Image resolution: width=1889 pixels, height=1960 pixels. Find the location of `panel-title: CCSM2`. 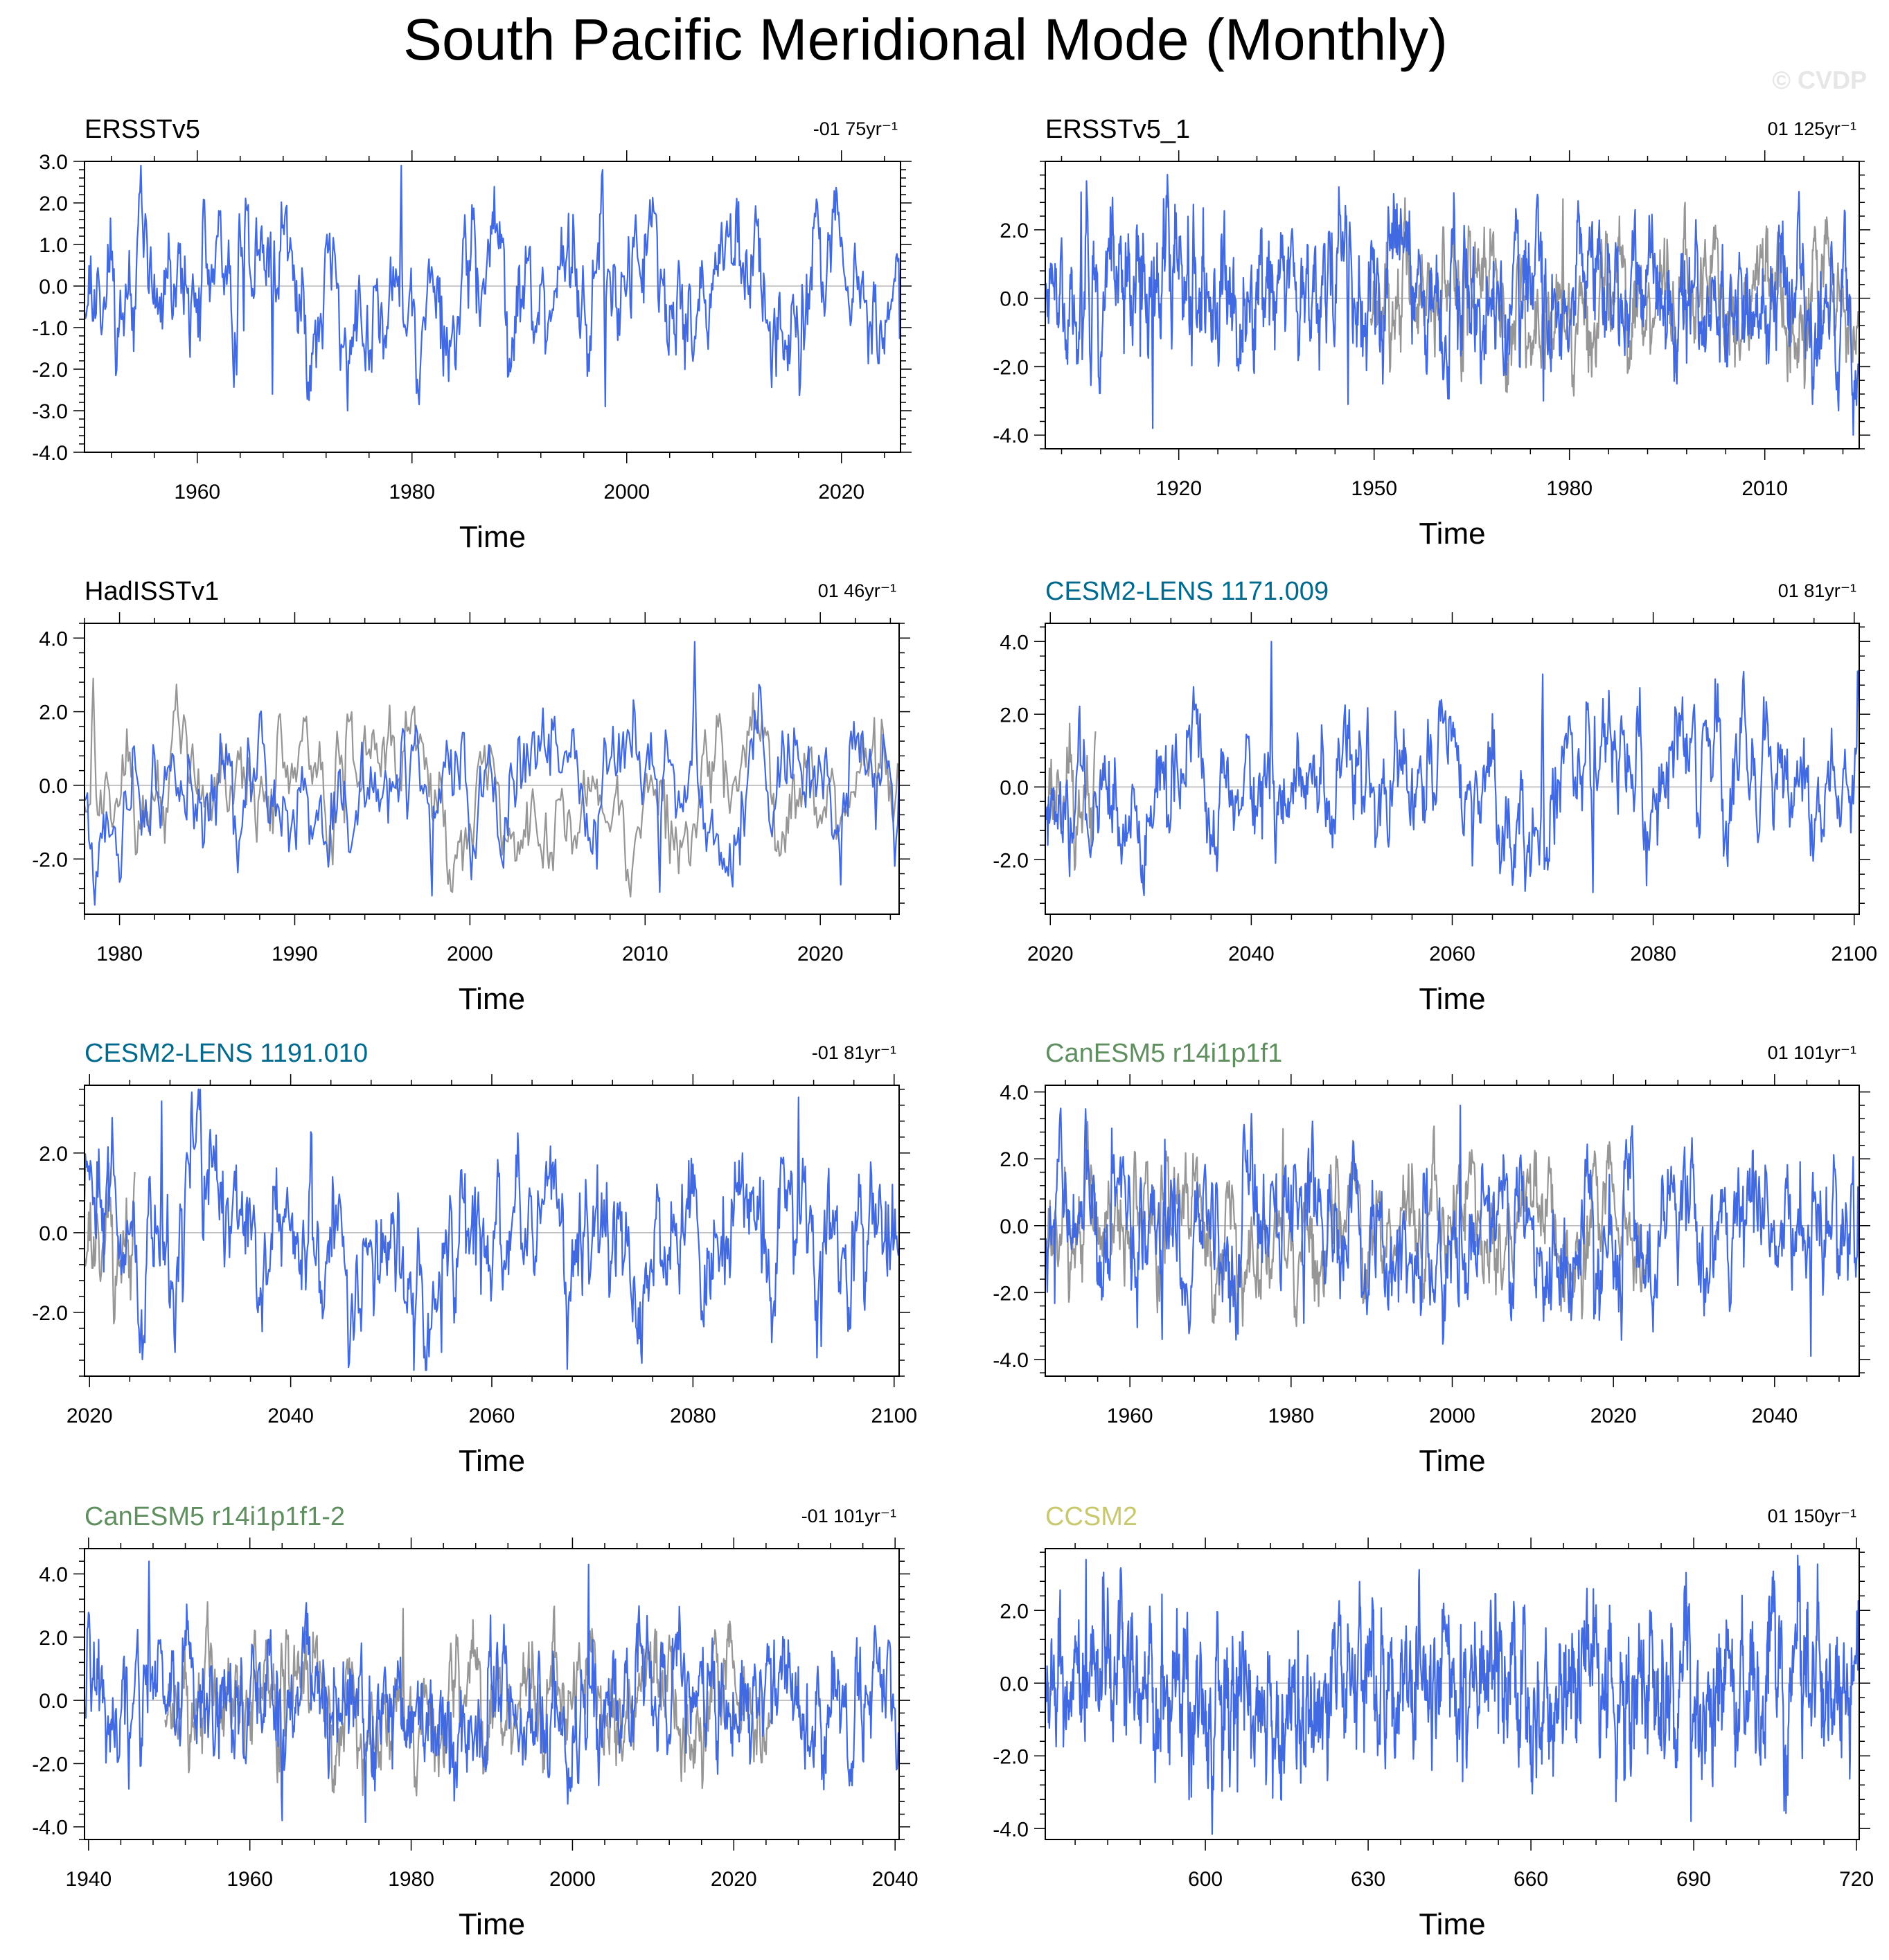

panel-title: CCSM2 is located at coordinates (1091, 1517).